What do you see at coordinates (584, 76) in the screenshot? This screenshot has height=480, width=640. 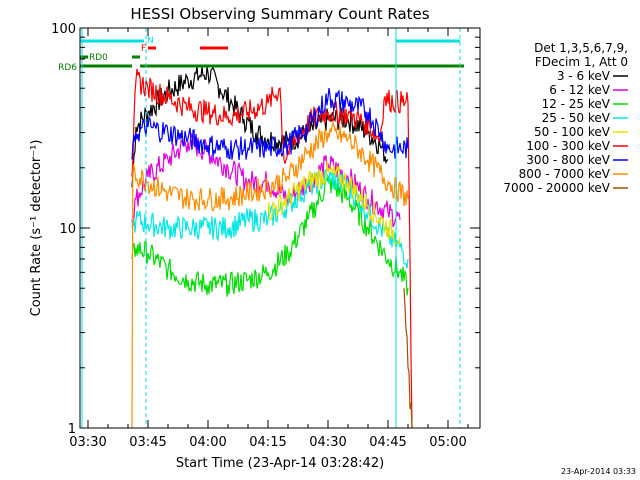 I see `legend-entry-label: 3 - 6 keV` at bounding box center [584, 76].